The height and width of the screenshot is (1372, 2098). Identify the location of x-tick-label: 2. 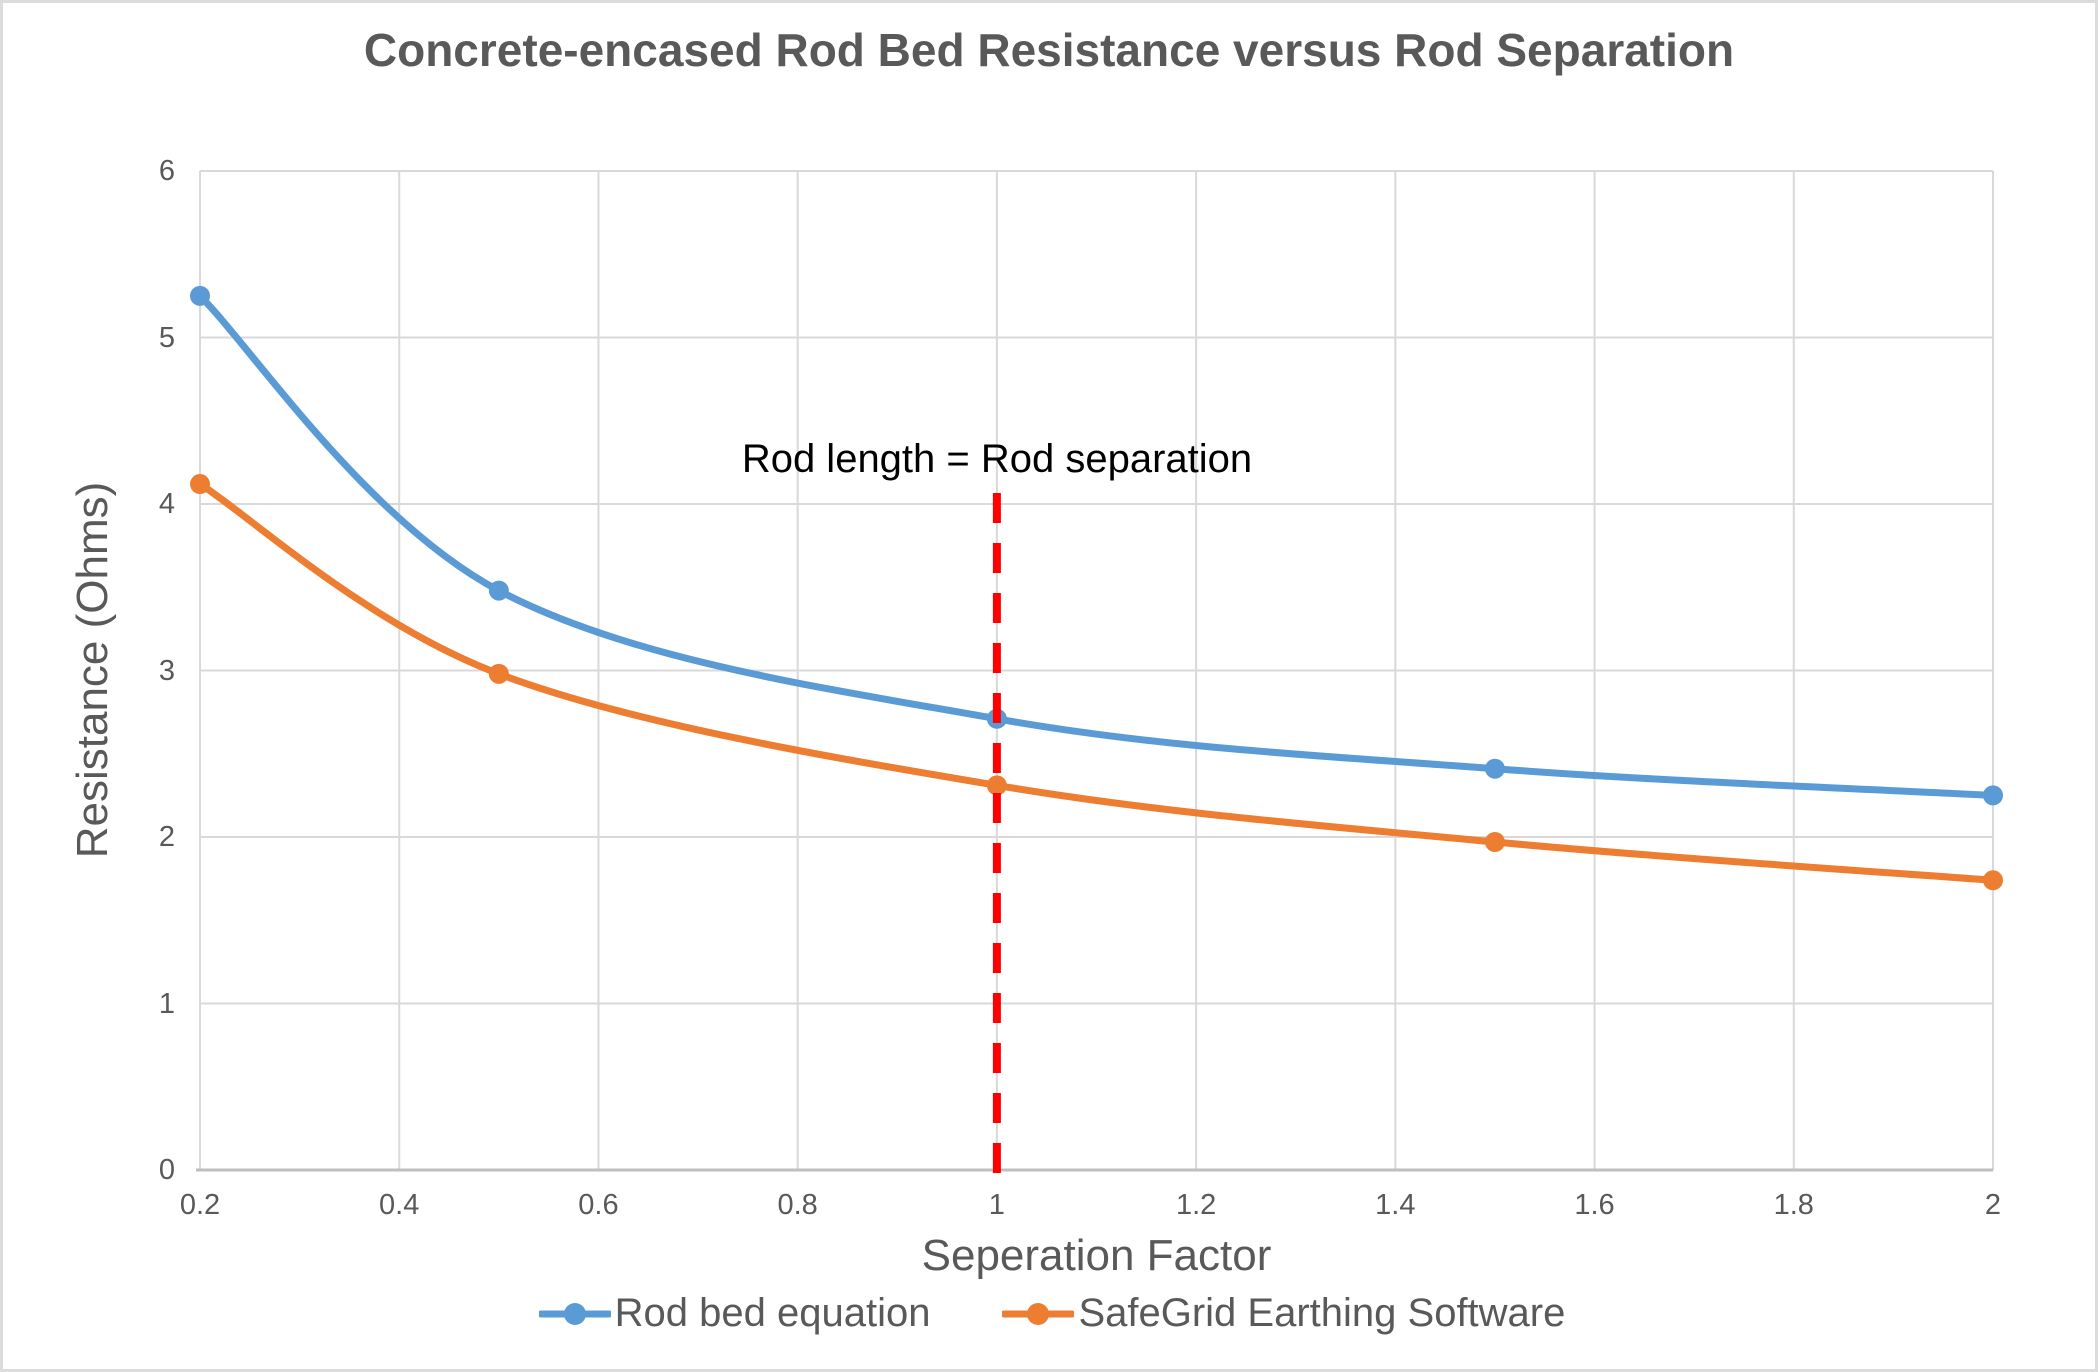
(1993, 1205).